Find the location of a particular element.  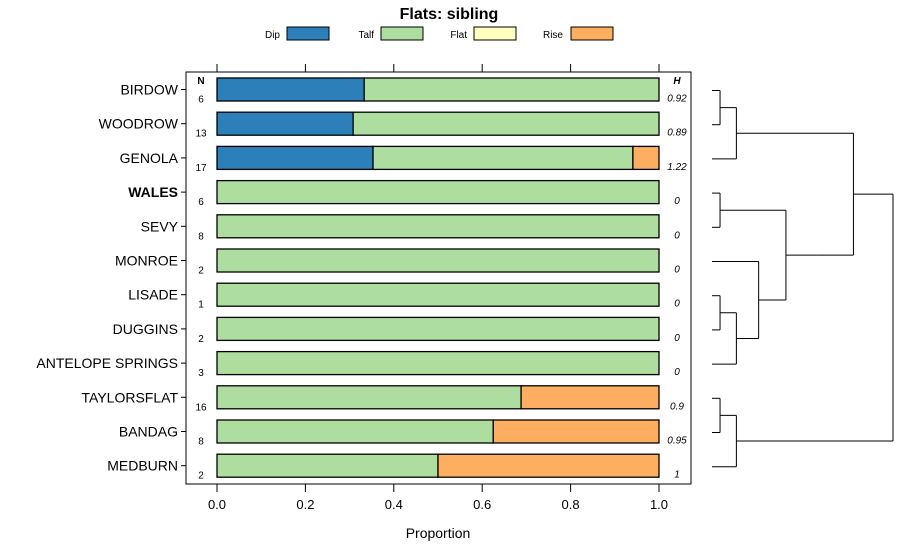

legend-swatch-rise is located at coordinates (592, 33).